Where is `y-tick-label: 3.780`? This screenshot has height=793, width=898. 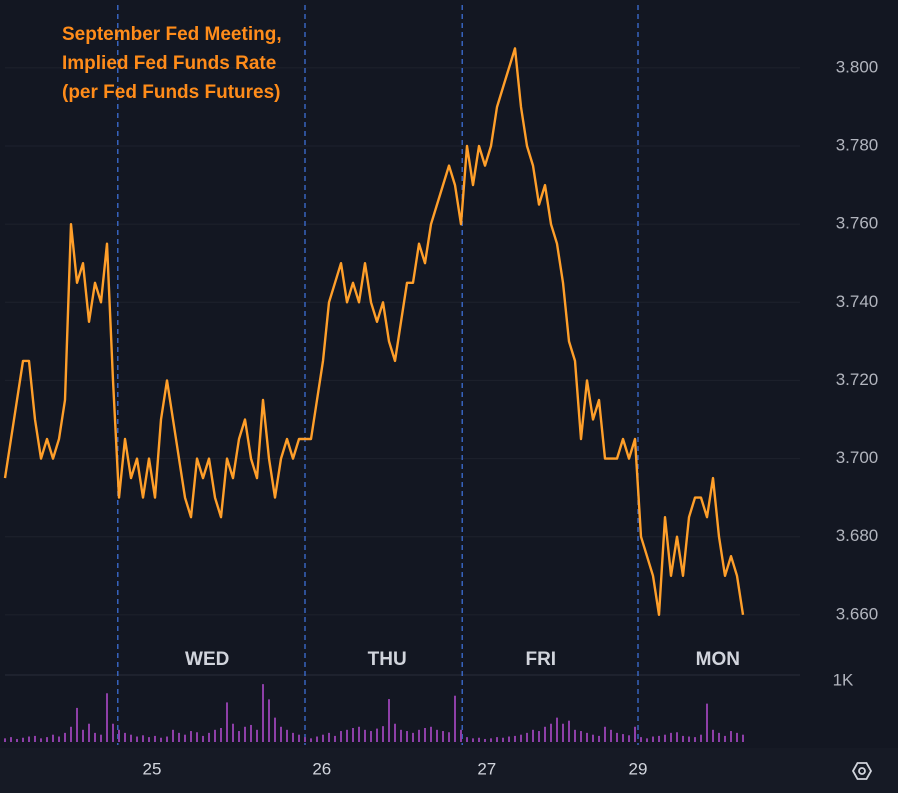 y-tick-label: 3.780 is located at coordinates (857, 145).